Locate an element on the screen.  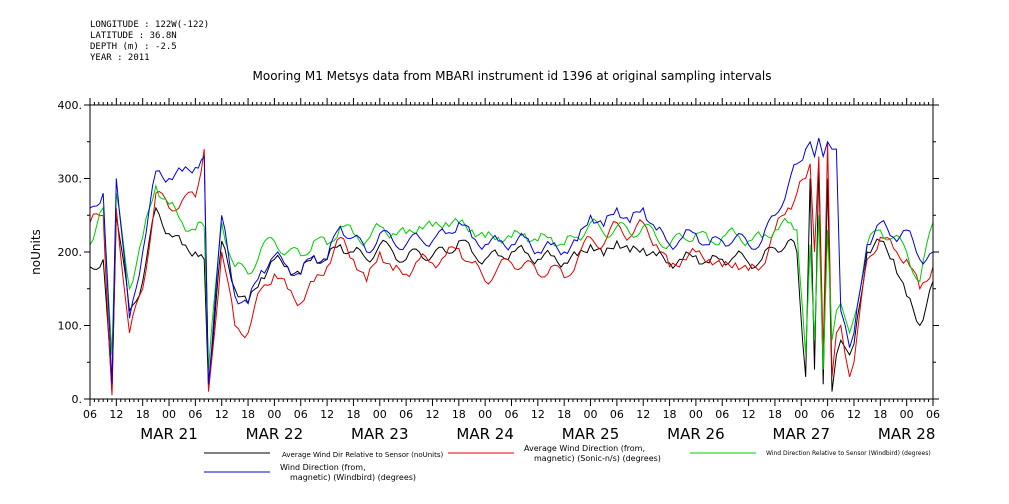
latitude-text: LATITUDE : 36.8N is located at coordinates (133, 36).